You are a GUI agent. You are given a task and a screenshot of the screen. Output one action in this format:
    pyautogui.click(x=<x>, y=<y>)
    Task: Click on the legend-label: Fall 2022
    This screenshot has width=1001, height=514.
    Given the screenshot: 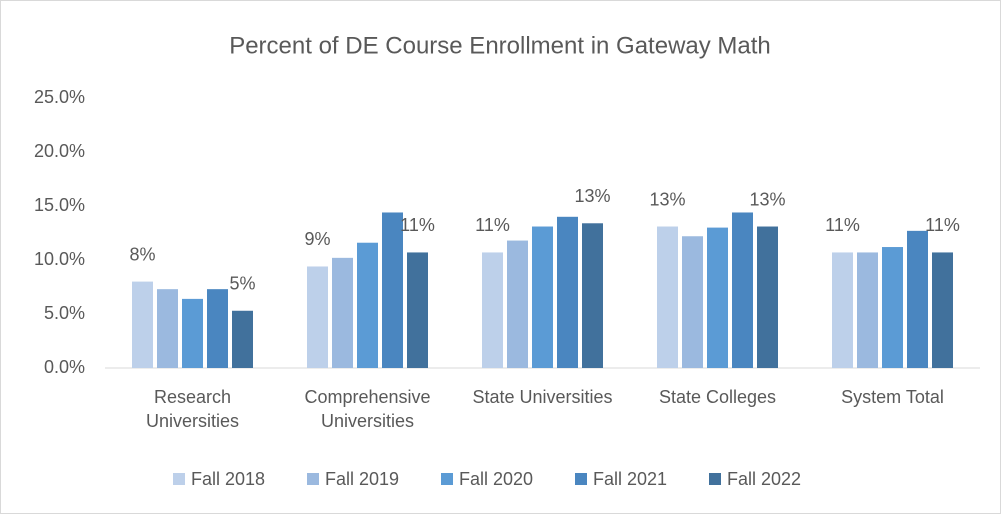 What is the action you would take?
    pyautogui.click(x=764, y=479)
    